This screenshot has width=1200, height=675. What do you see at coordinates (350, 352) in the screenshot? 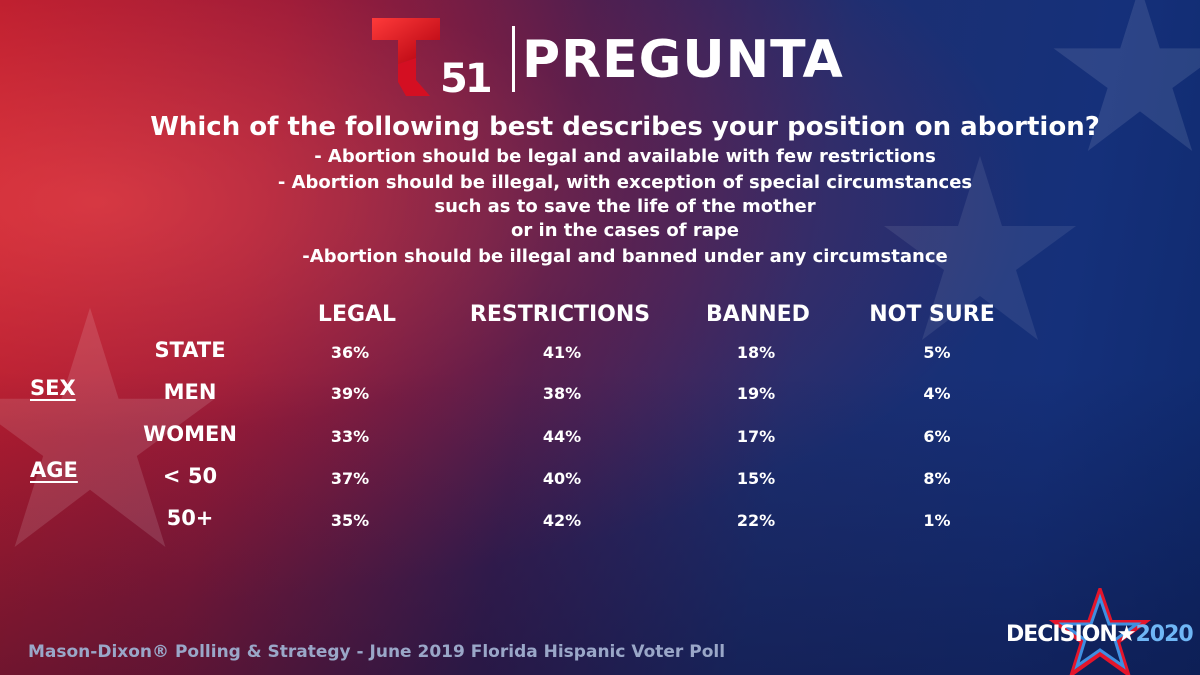
I see `table-cell: 36%` at bounding box center [350, 352].